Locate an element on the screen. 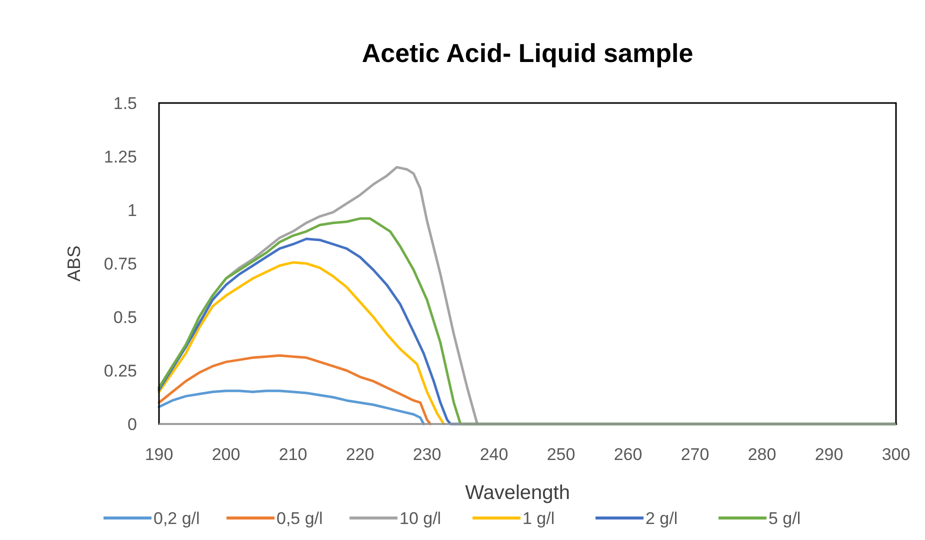  y-tick-label: 1 is located at coordinates (132, 210).